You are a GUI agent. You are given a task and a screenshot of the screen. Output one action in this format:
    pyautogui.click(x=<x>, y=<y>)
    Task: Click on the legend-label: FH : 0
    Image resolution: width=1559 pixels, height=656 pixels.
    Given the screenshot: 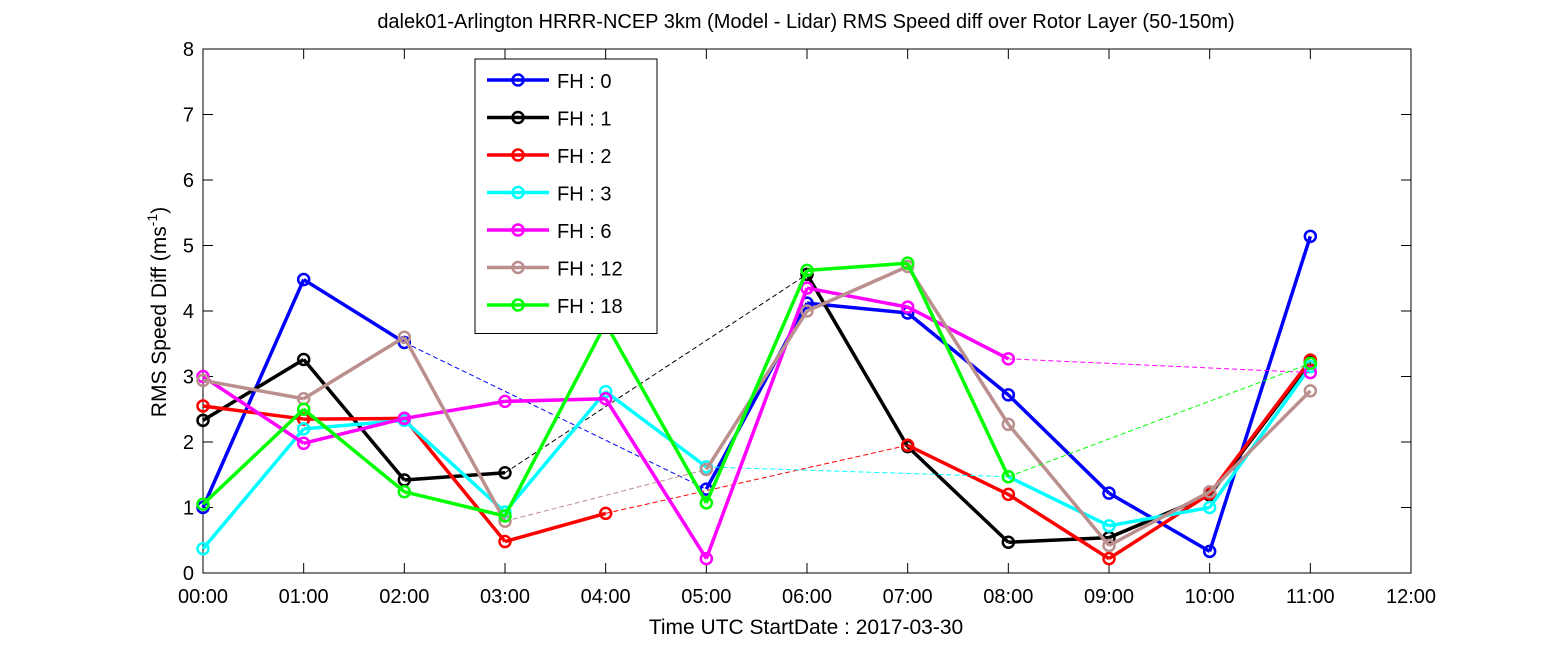 What is the action you would take?
    pyautogui.click(x=584, y=82)
    